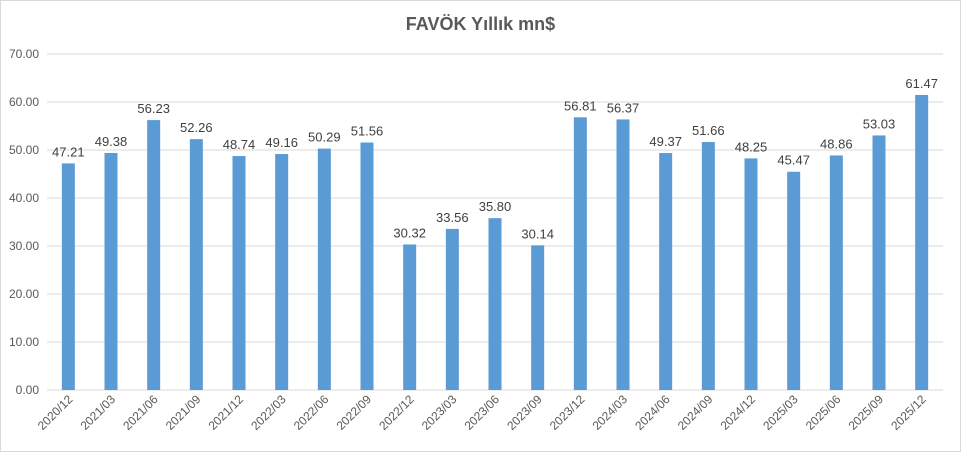 The height and width of the screenshot is (452, 961). I want to click on data-label: 49.37, so click(665, 141).